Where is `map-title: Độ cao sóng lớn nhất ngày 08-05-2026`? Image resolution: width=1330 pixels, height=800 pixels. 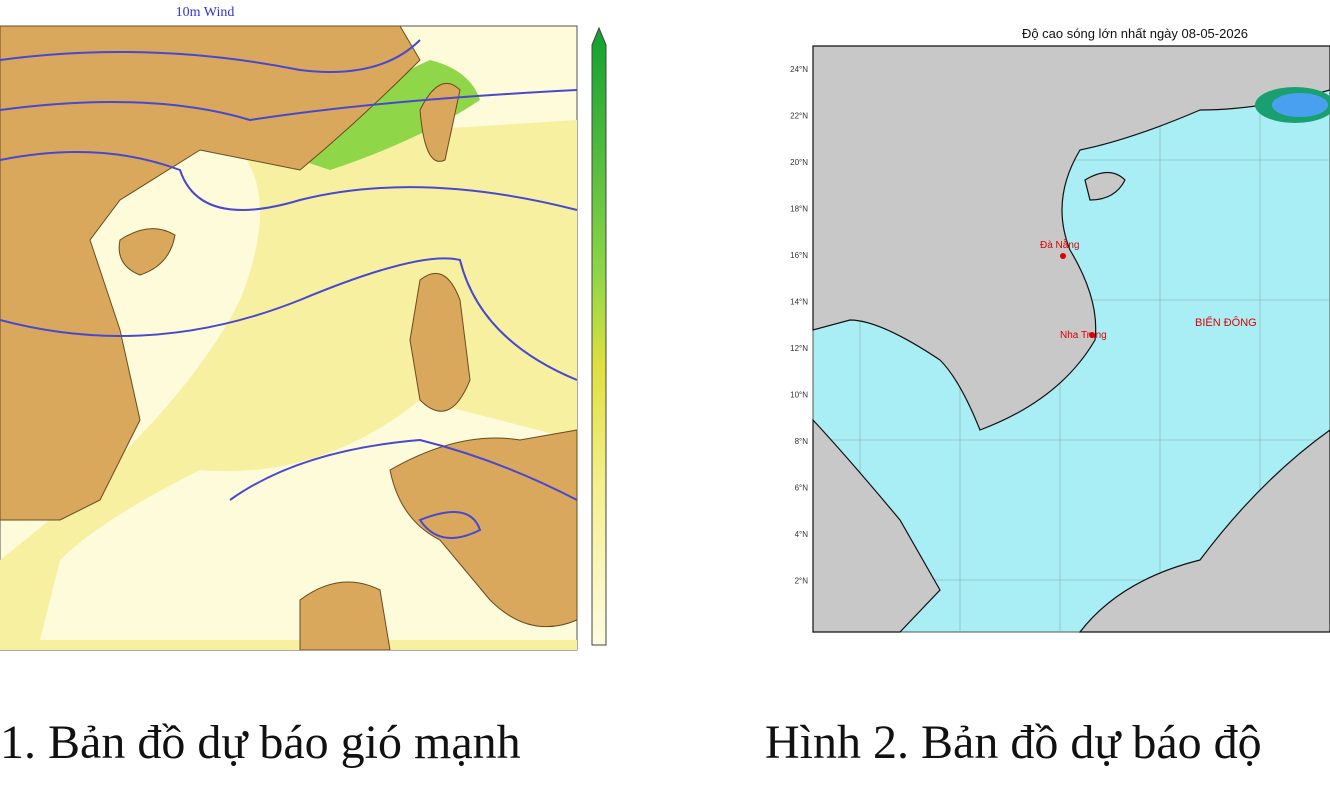
map-title: Độ cao sóng lớn nhất ngày 08-05-2026 is located at coordinates (1135, 33).